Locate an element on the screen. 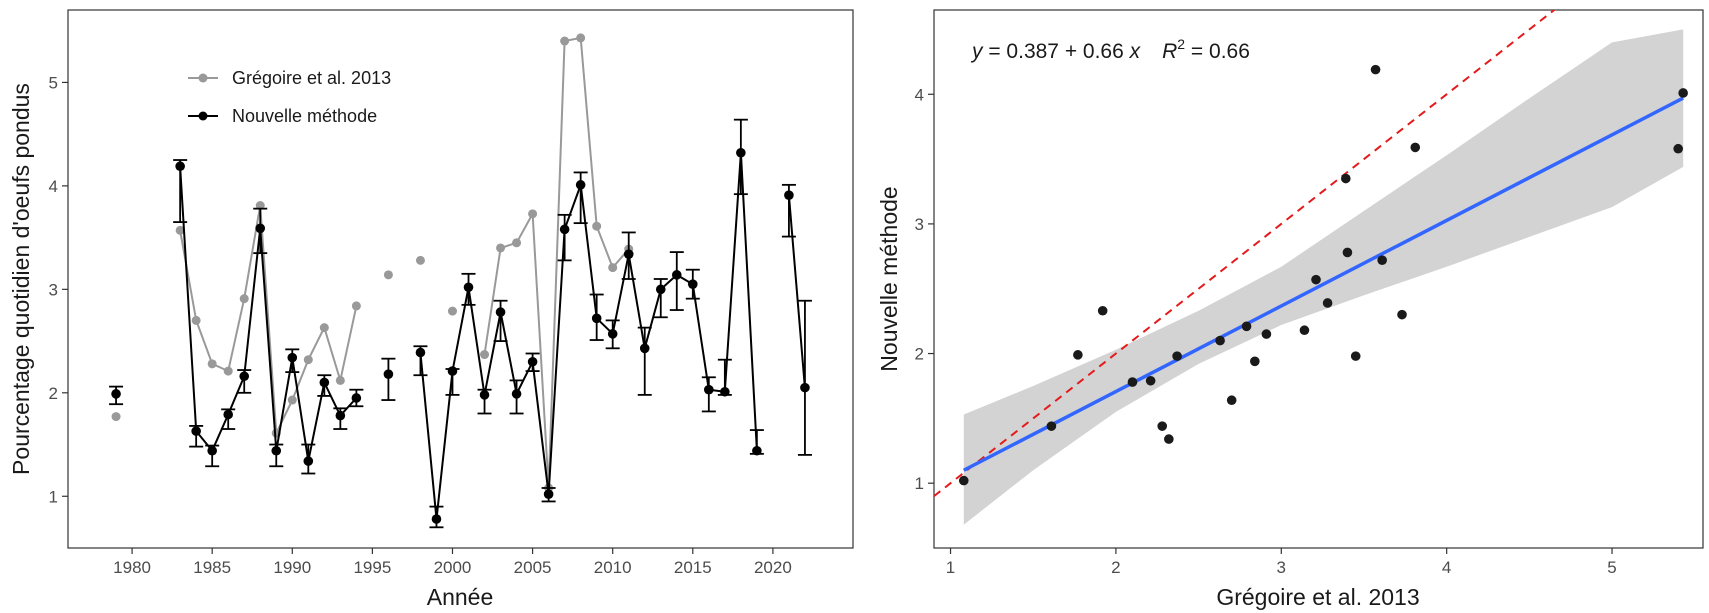  gregoire-point-1983 is located at coordinates (180, 230).